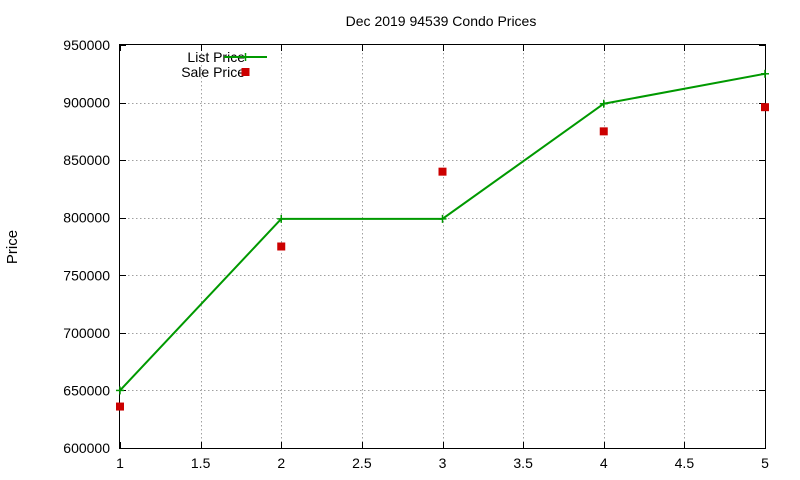 This screenshot has height=480, width=800. What do you see at coordinates (86, 275) in the screenshot?
I see `y-tick-label: 750000` at bounding box center [86, 275].